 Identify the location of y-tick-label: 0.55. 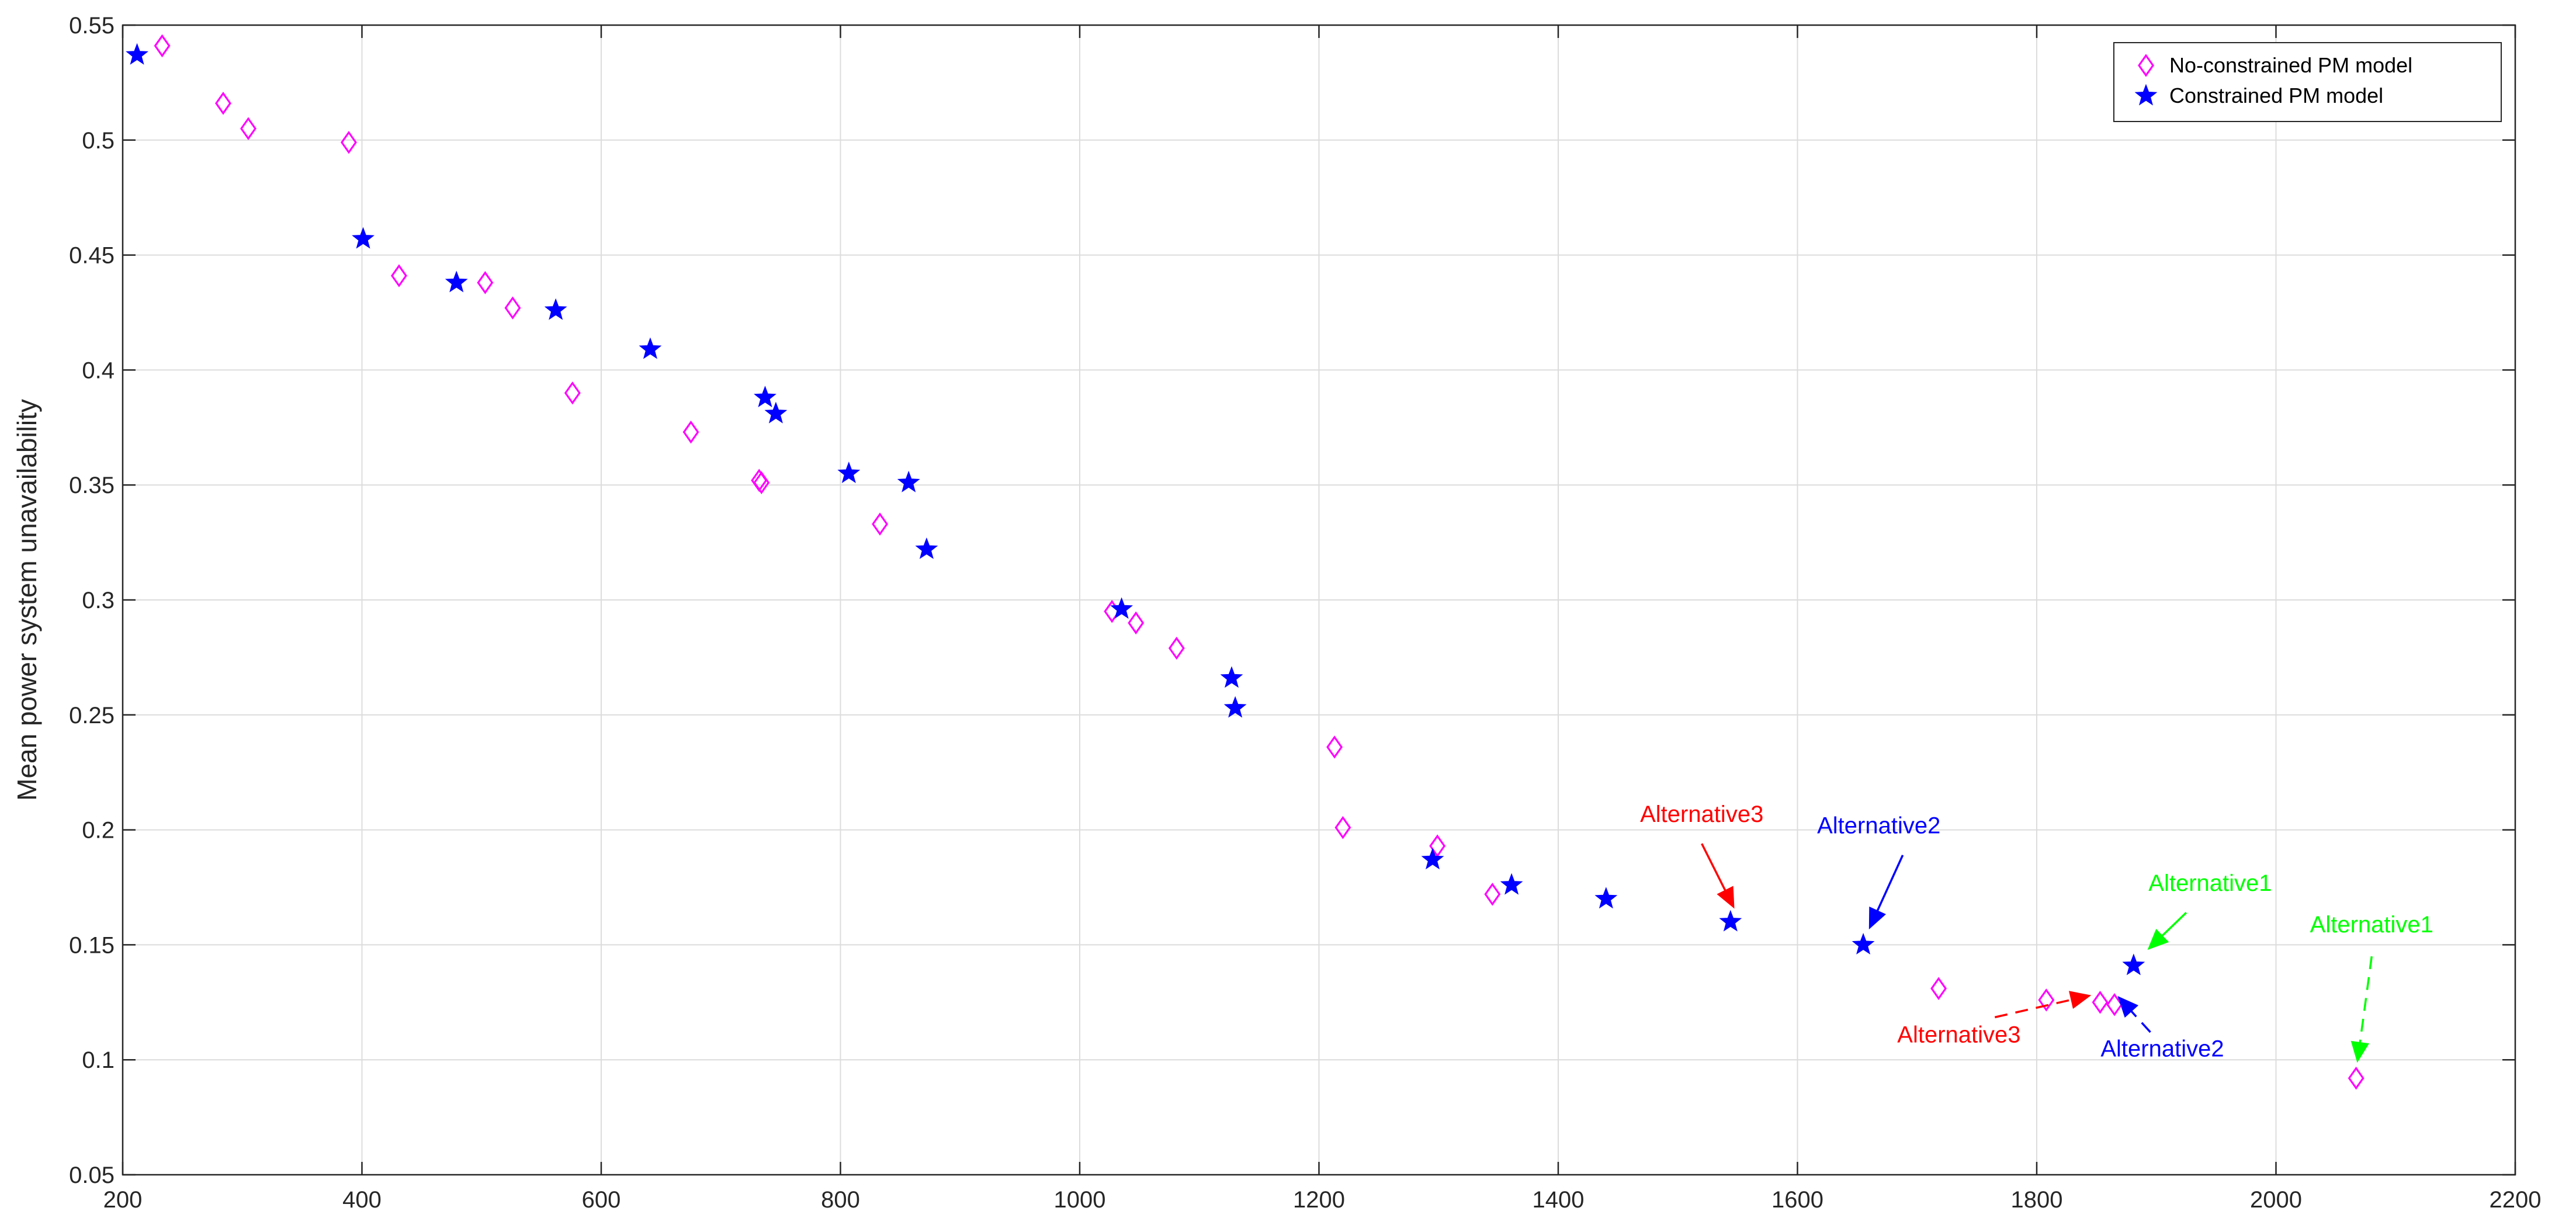
(92, 26).